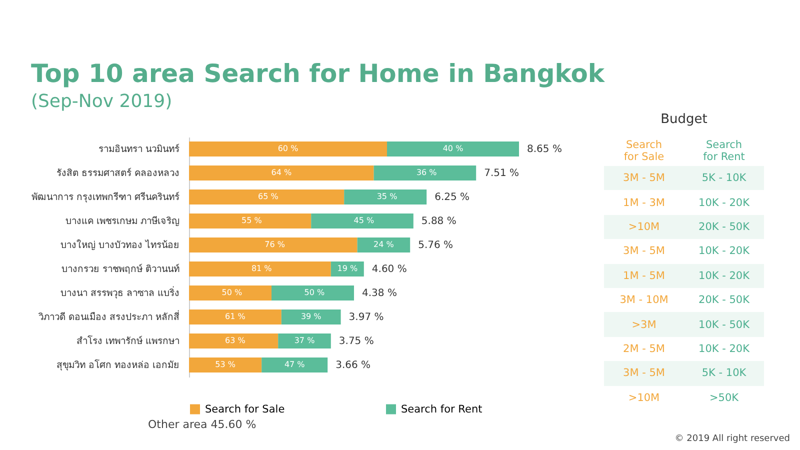  I want to click on annotation: 64 %, so click(281, 172).